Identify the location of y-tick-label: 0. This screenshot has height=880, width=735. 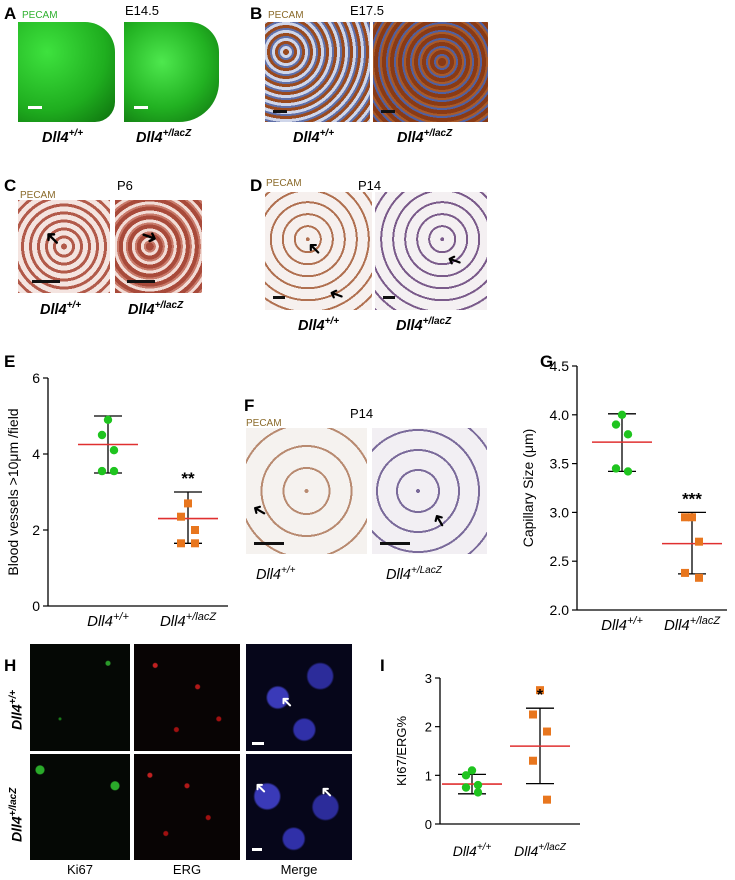
(36, 606).